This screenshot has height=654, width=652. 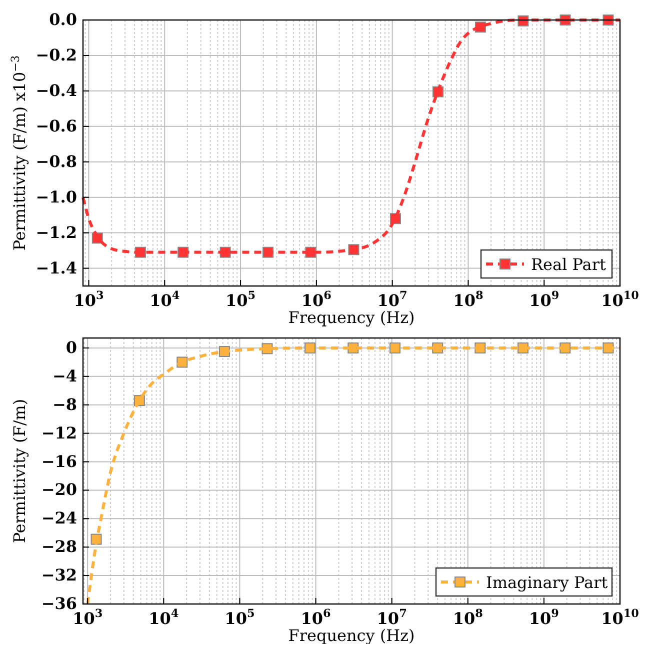 What do you see at coordinates (63, 19) in the screenshot?
I see `y-tick-label: 0.0` at bounding box center [63, 19].